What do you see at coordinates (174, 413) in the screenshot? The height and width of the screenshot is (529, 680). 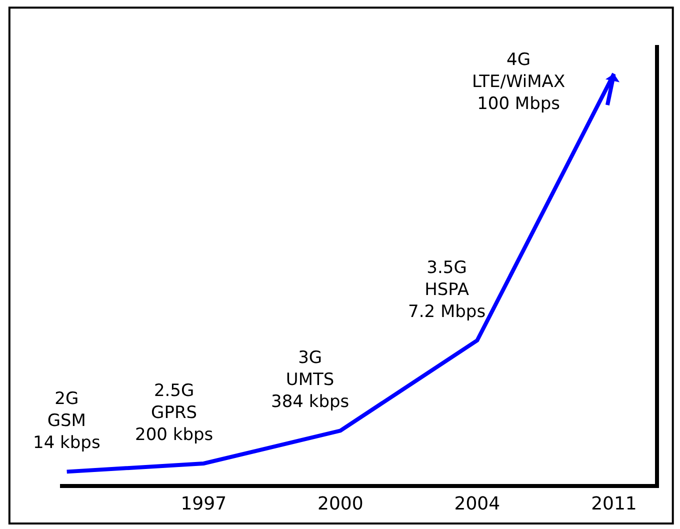 I see `annotation: 2.5G GPRS 200 kbps` at bounding box center [174, 413].